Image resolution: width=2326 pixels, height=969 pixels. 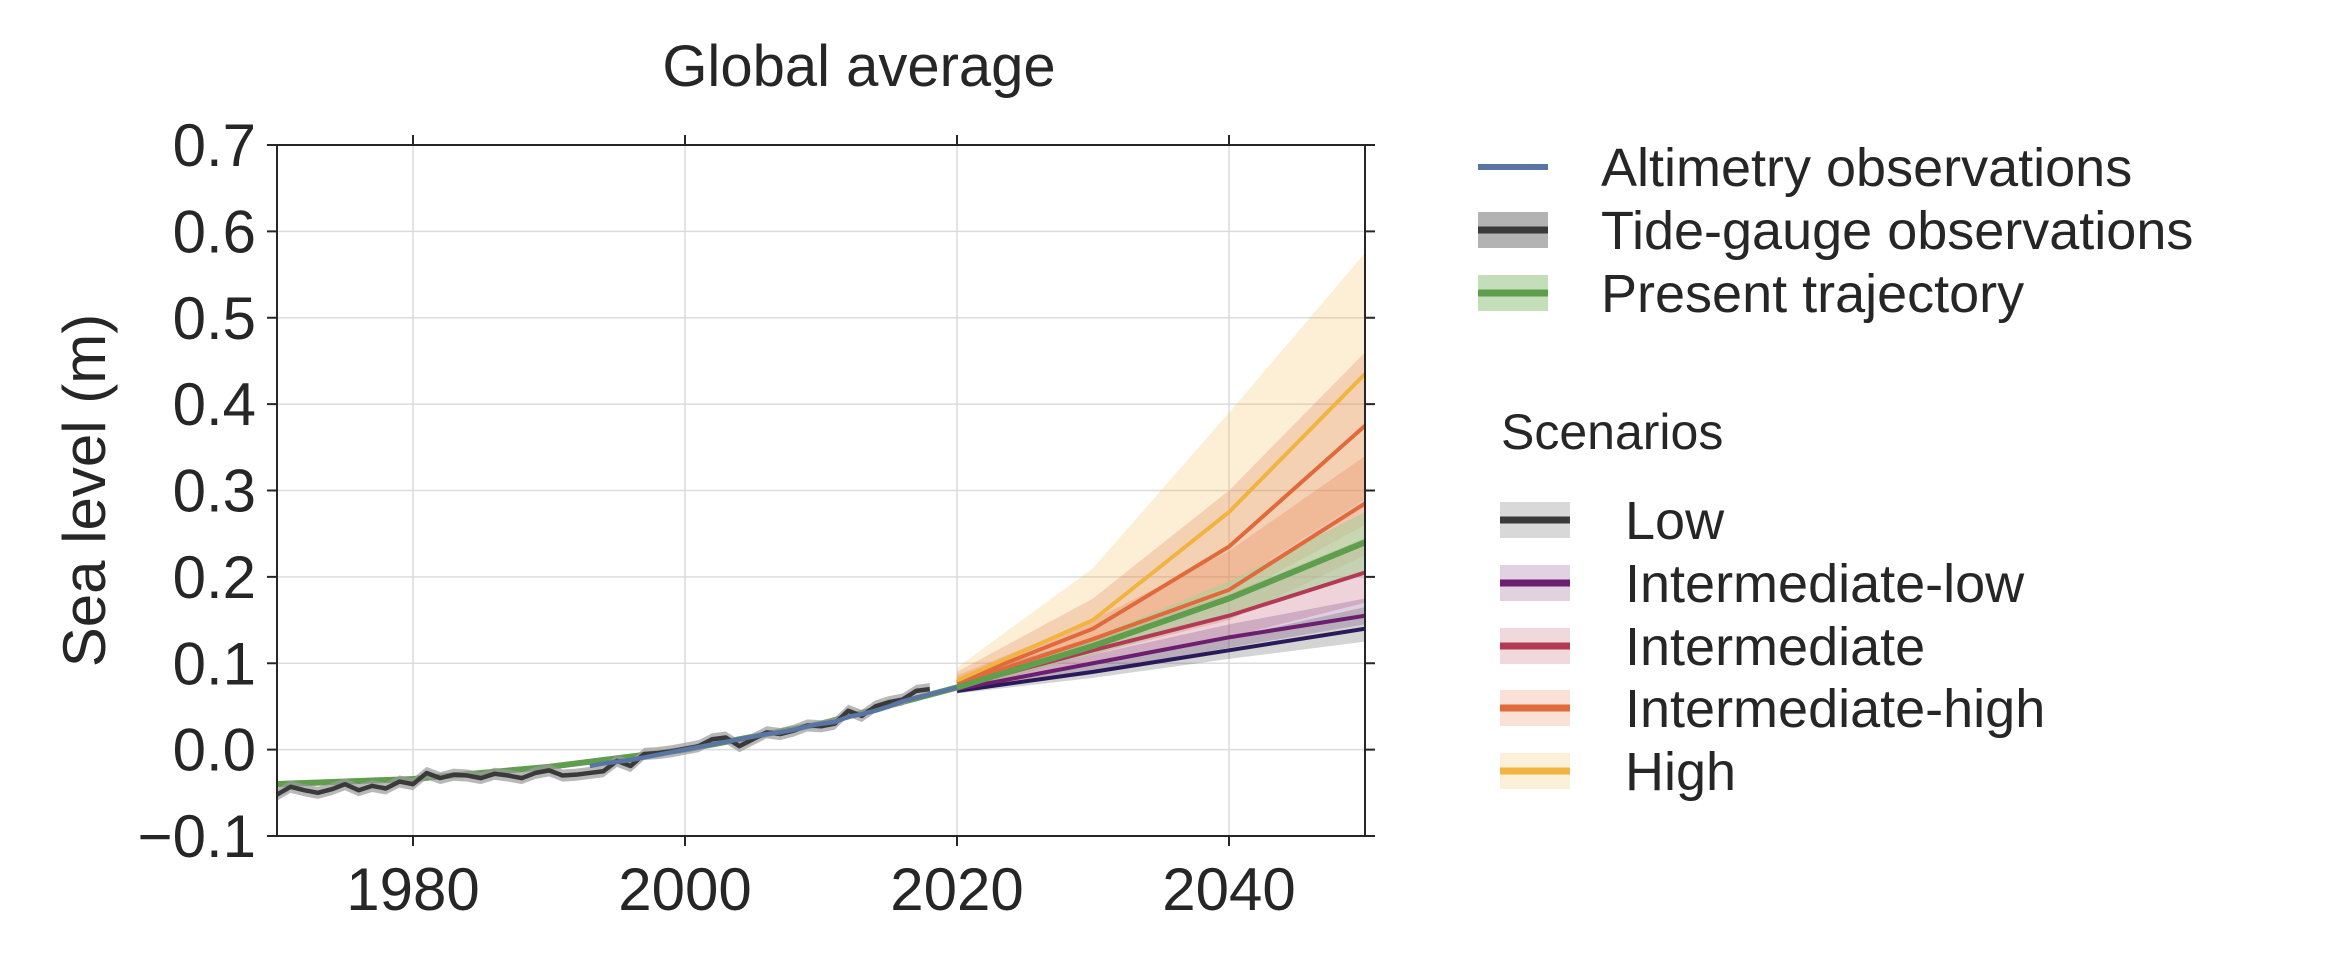 What do you see at coordinates (214, 231) in the screenshot?
I see `y-tick-label-7: 0.6` at bounding box center [214, 231].